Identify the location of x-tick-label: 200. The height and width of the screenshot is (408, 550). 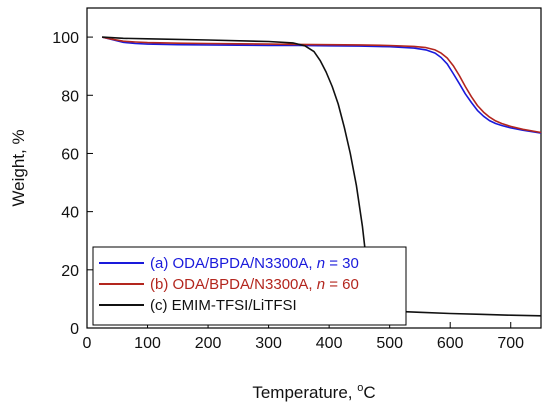
(208, 343).